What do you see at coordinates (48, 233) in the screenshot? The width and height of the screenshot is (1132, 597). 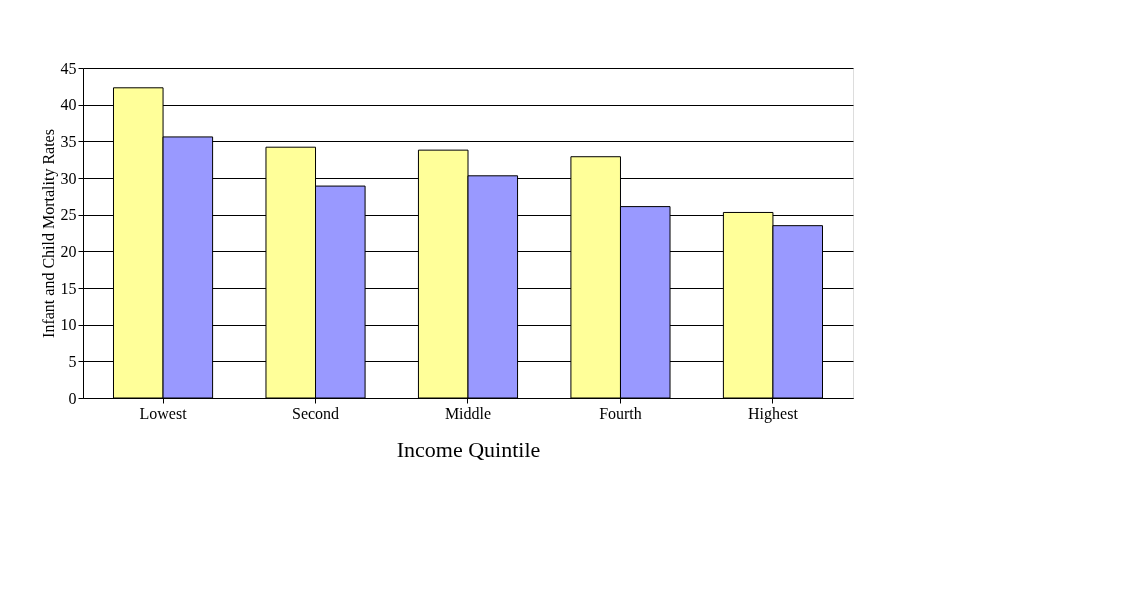 I see `y-axis-title: Infant and Child Mortality Rates` at bounding box center [48, 233].